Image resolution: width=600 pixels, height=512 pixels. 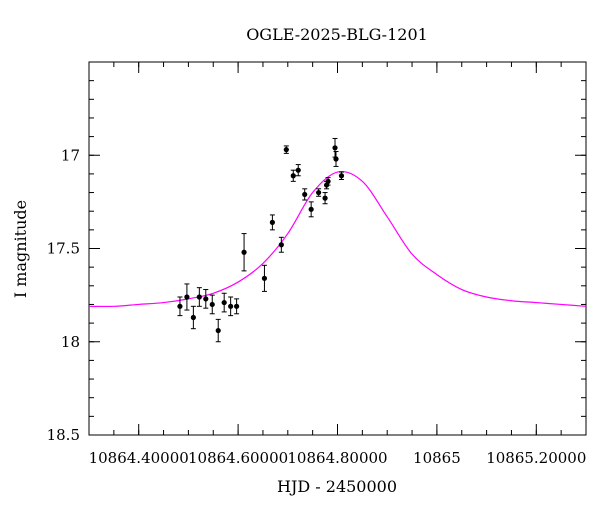 What do you see at coordinates (337, 486) in the screenshot?
I see `x-axis-label: HJD - 2450000` at bounding box center [337, 486].